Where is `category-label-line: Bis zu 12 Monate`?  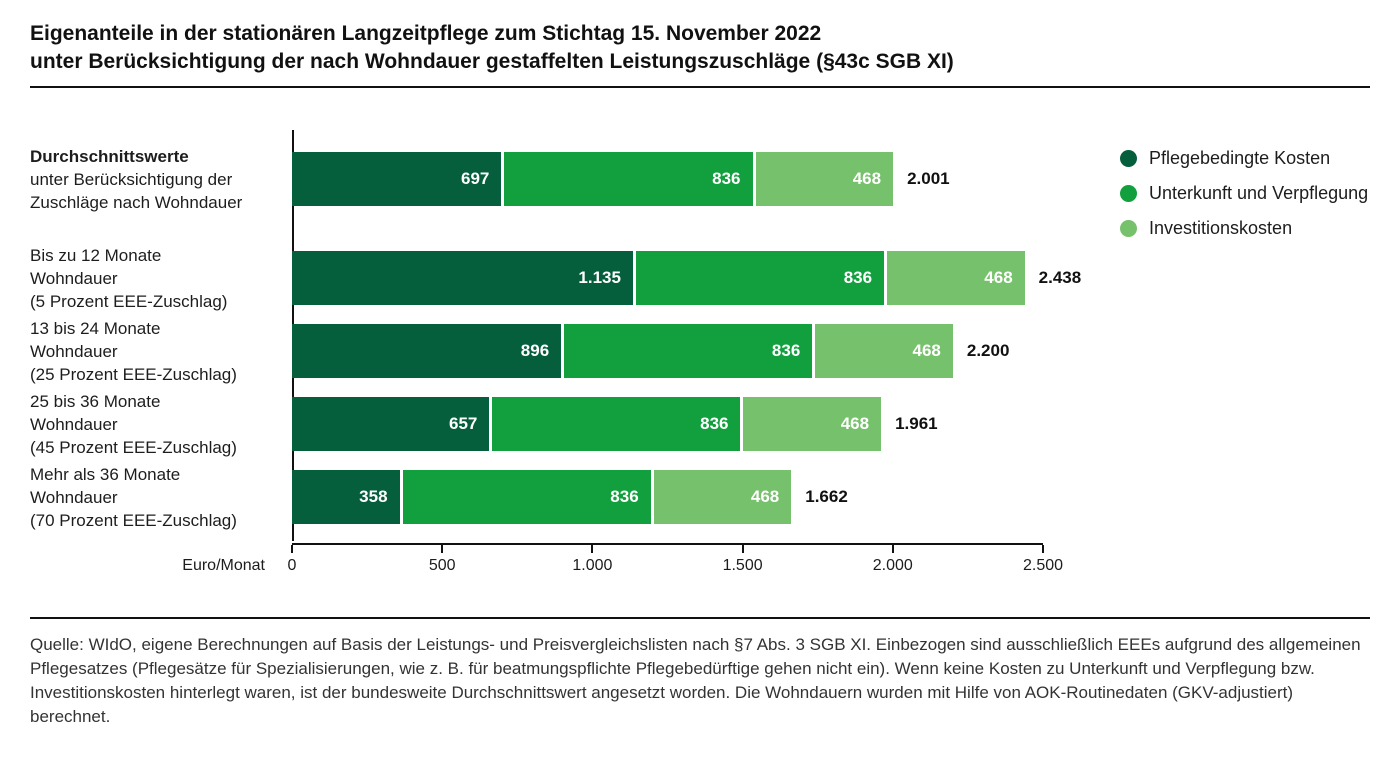 category-label-line: Bis zu 12 Monate is located at coordinates (96, 255).